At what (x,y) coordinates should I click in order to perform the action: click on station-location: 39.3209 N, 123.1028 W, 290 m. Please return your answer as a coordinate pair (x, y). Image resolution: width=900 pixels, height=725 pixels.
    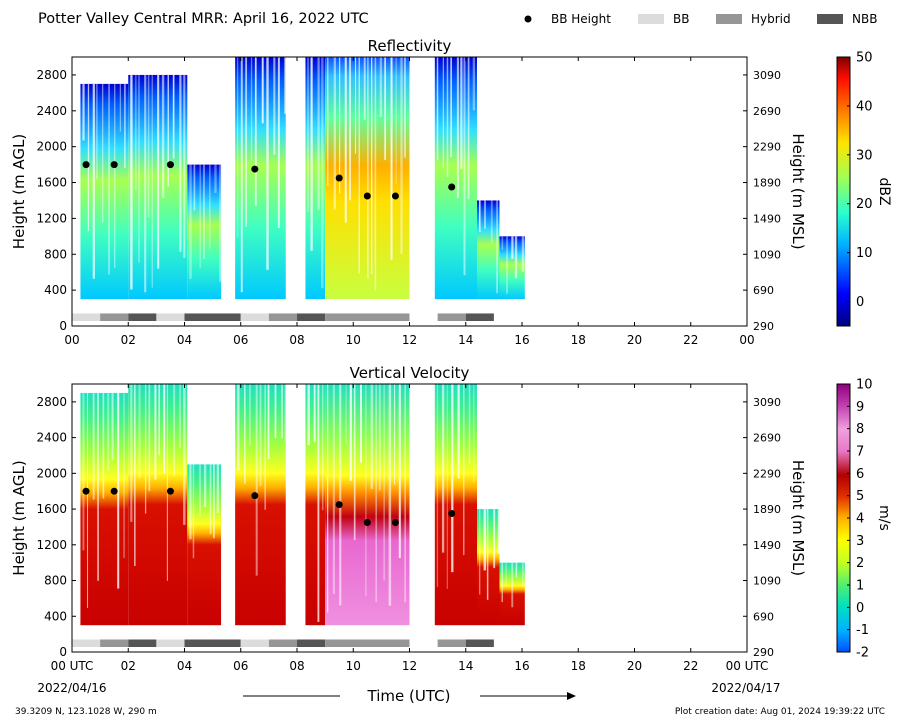
    Looking at the image, I should click on (86, 712).